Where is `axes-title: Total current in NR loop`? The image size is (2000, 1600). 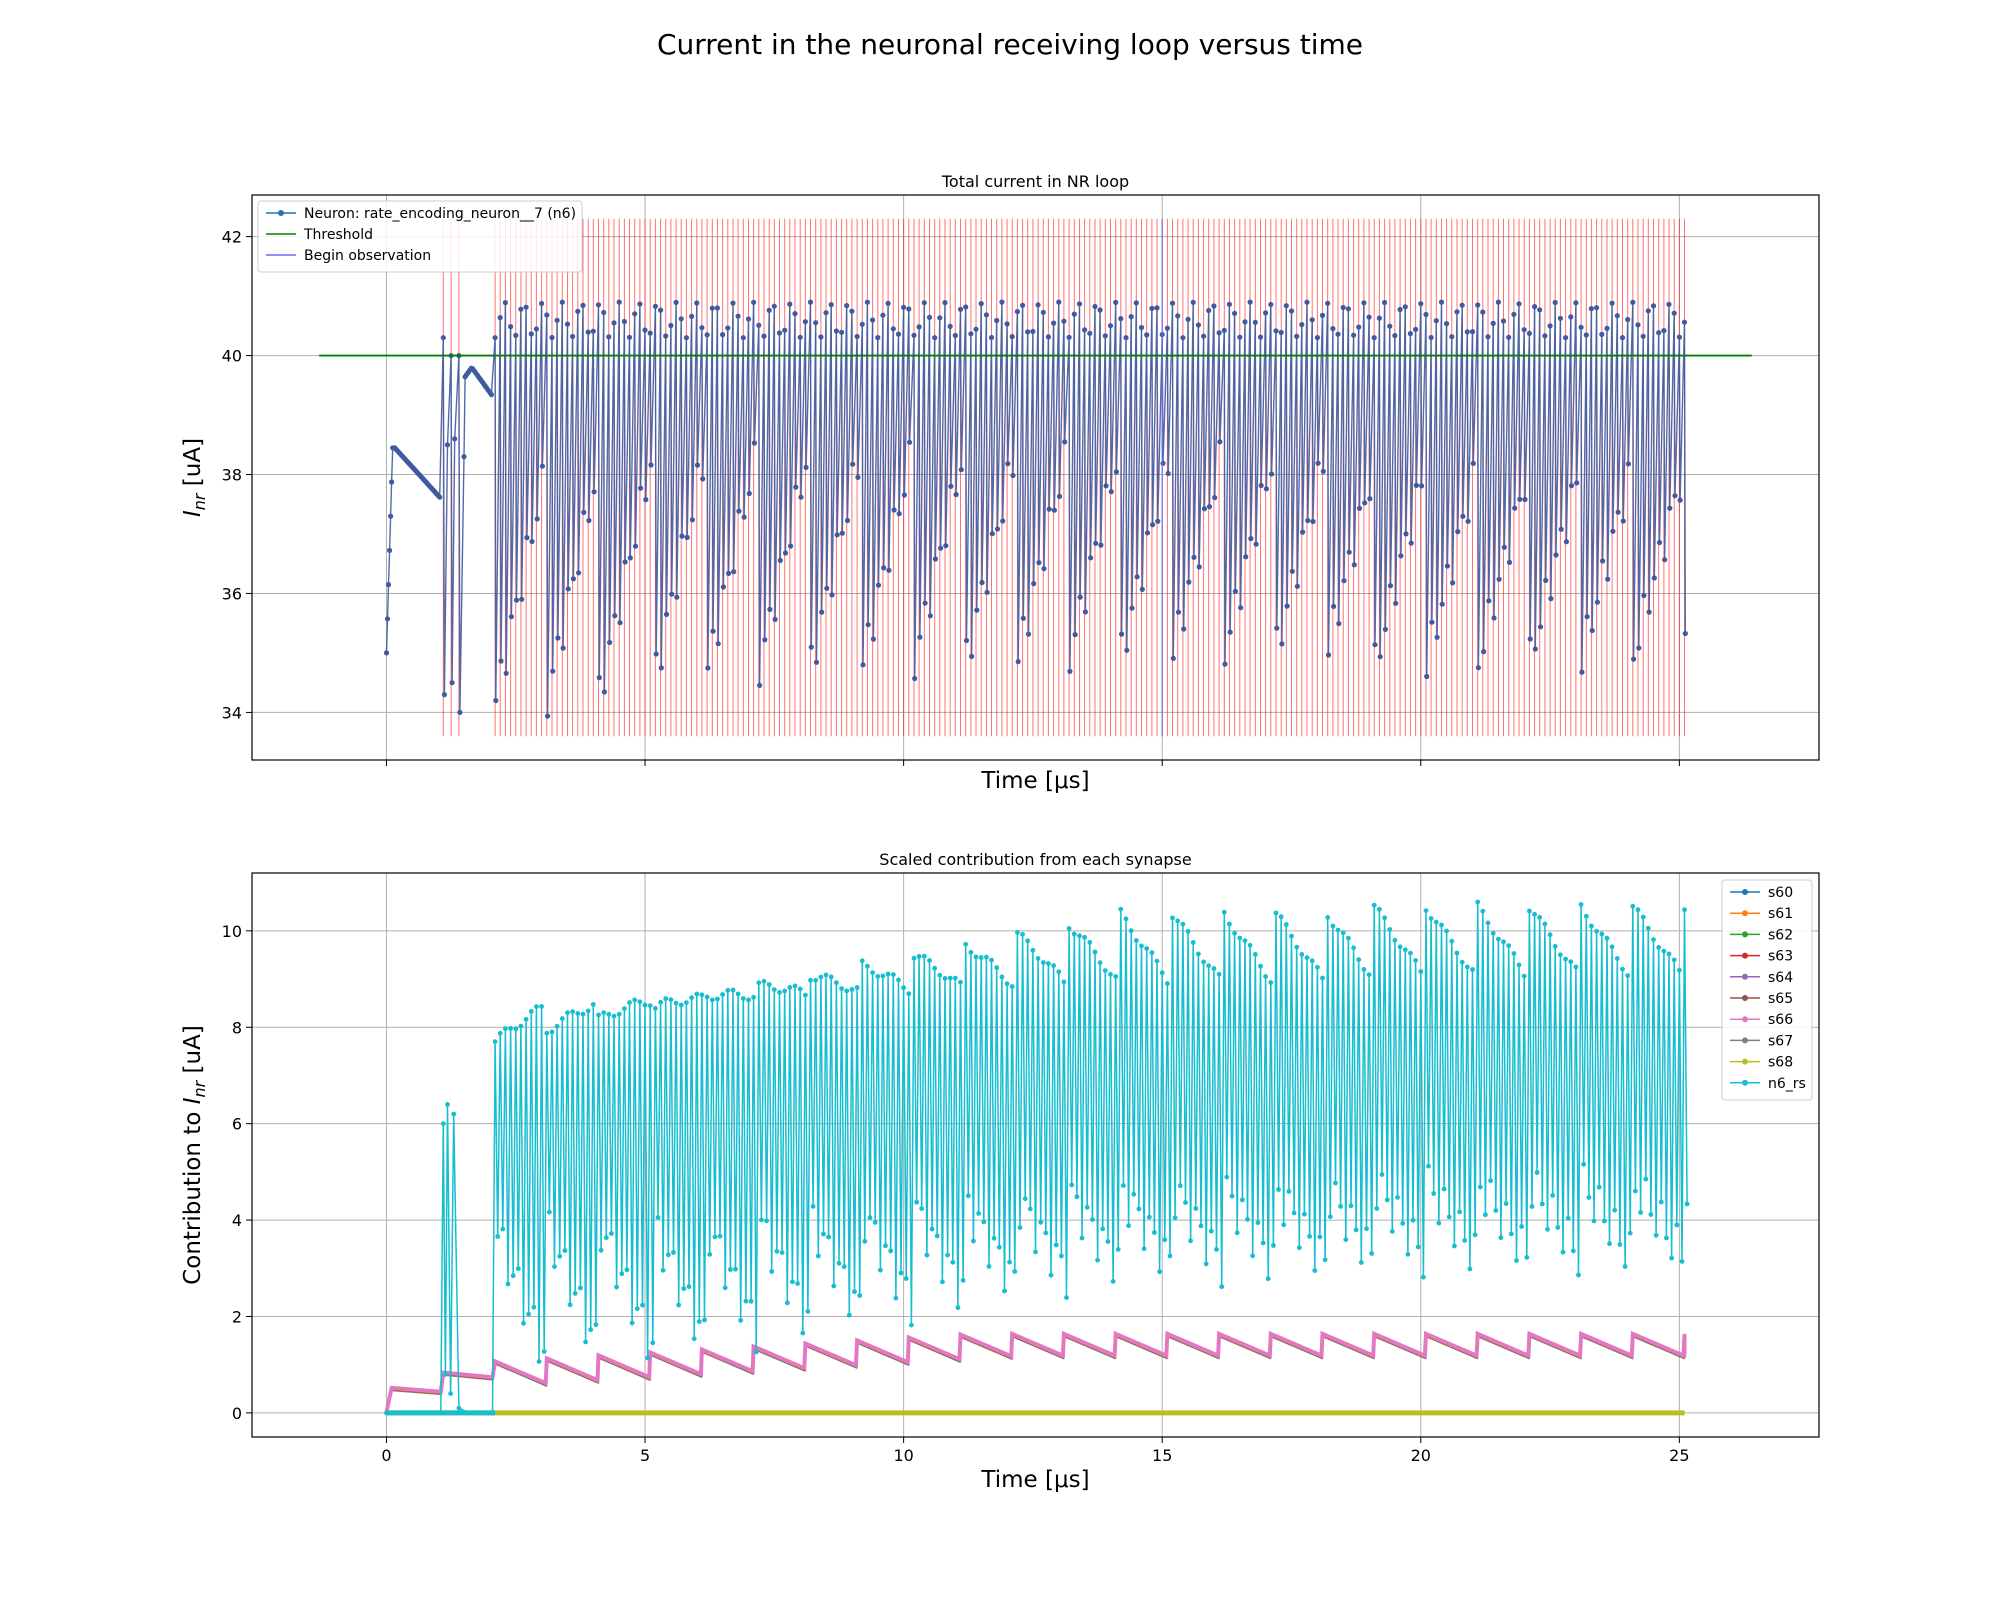
axes-title: Total current in NR loop is located at coordinates (1035, 181).